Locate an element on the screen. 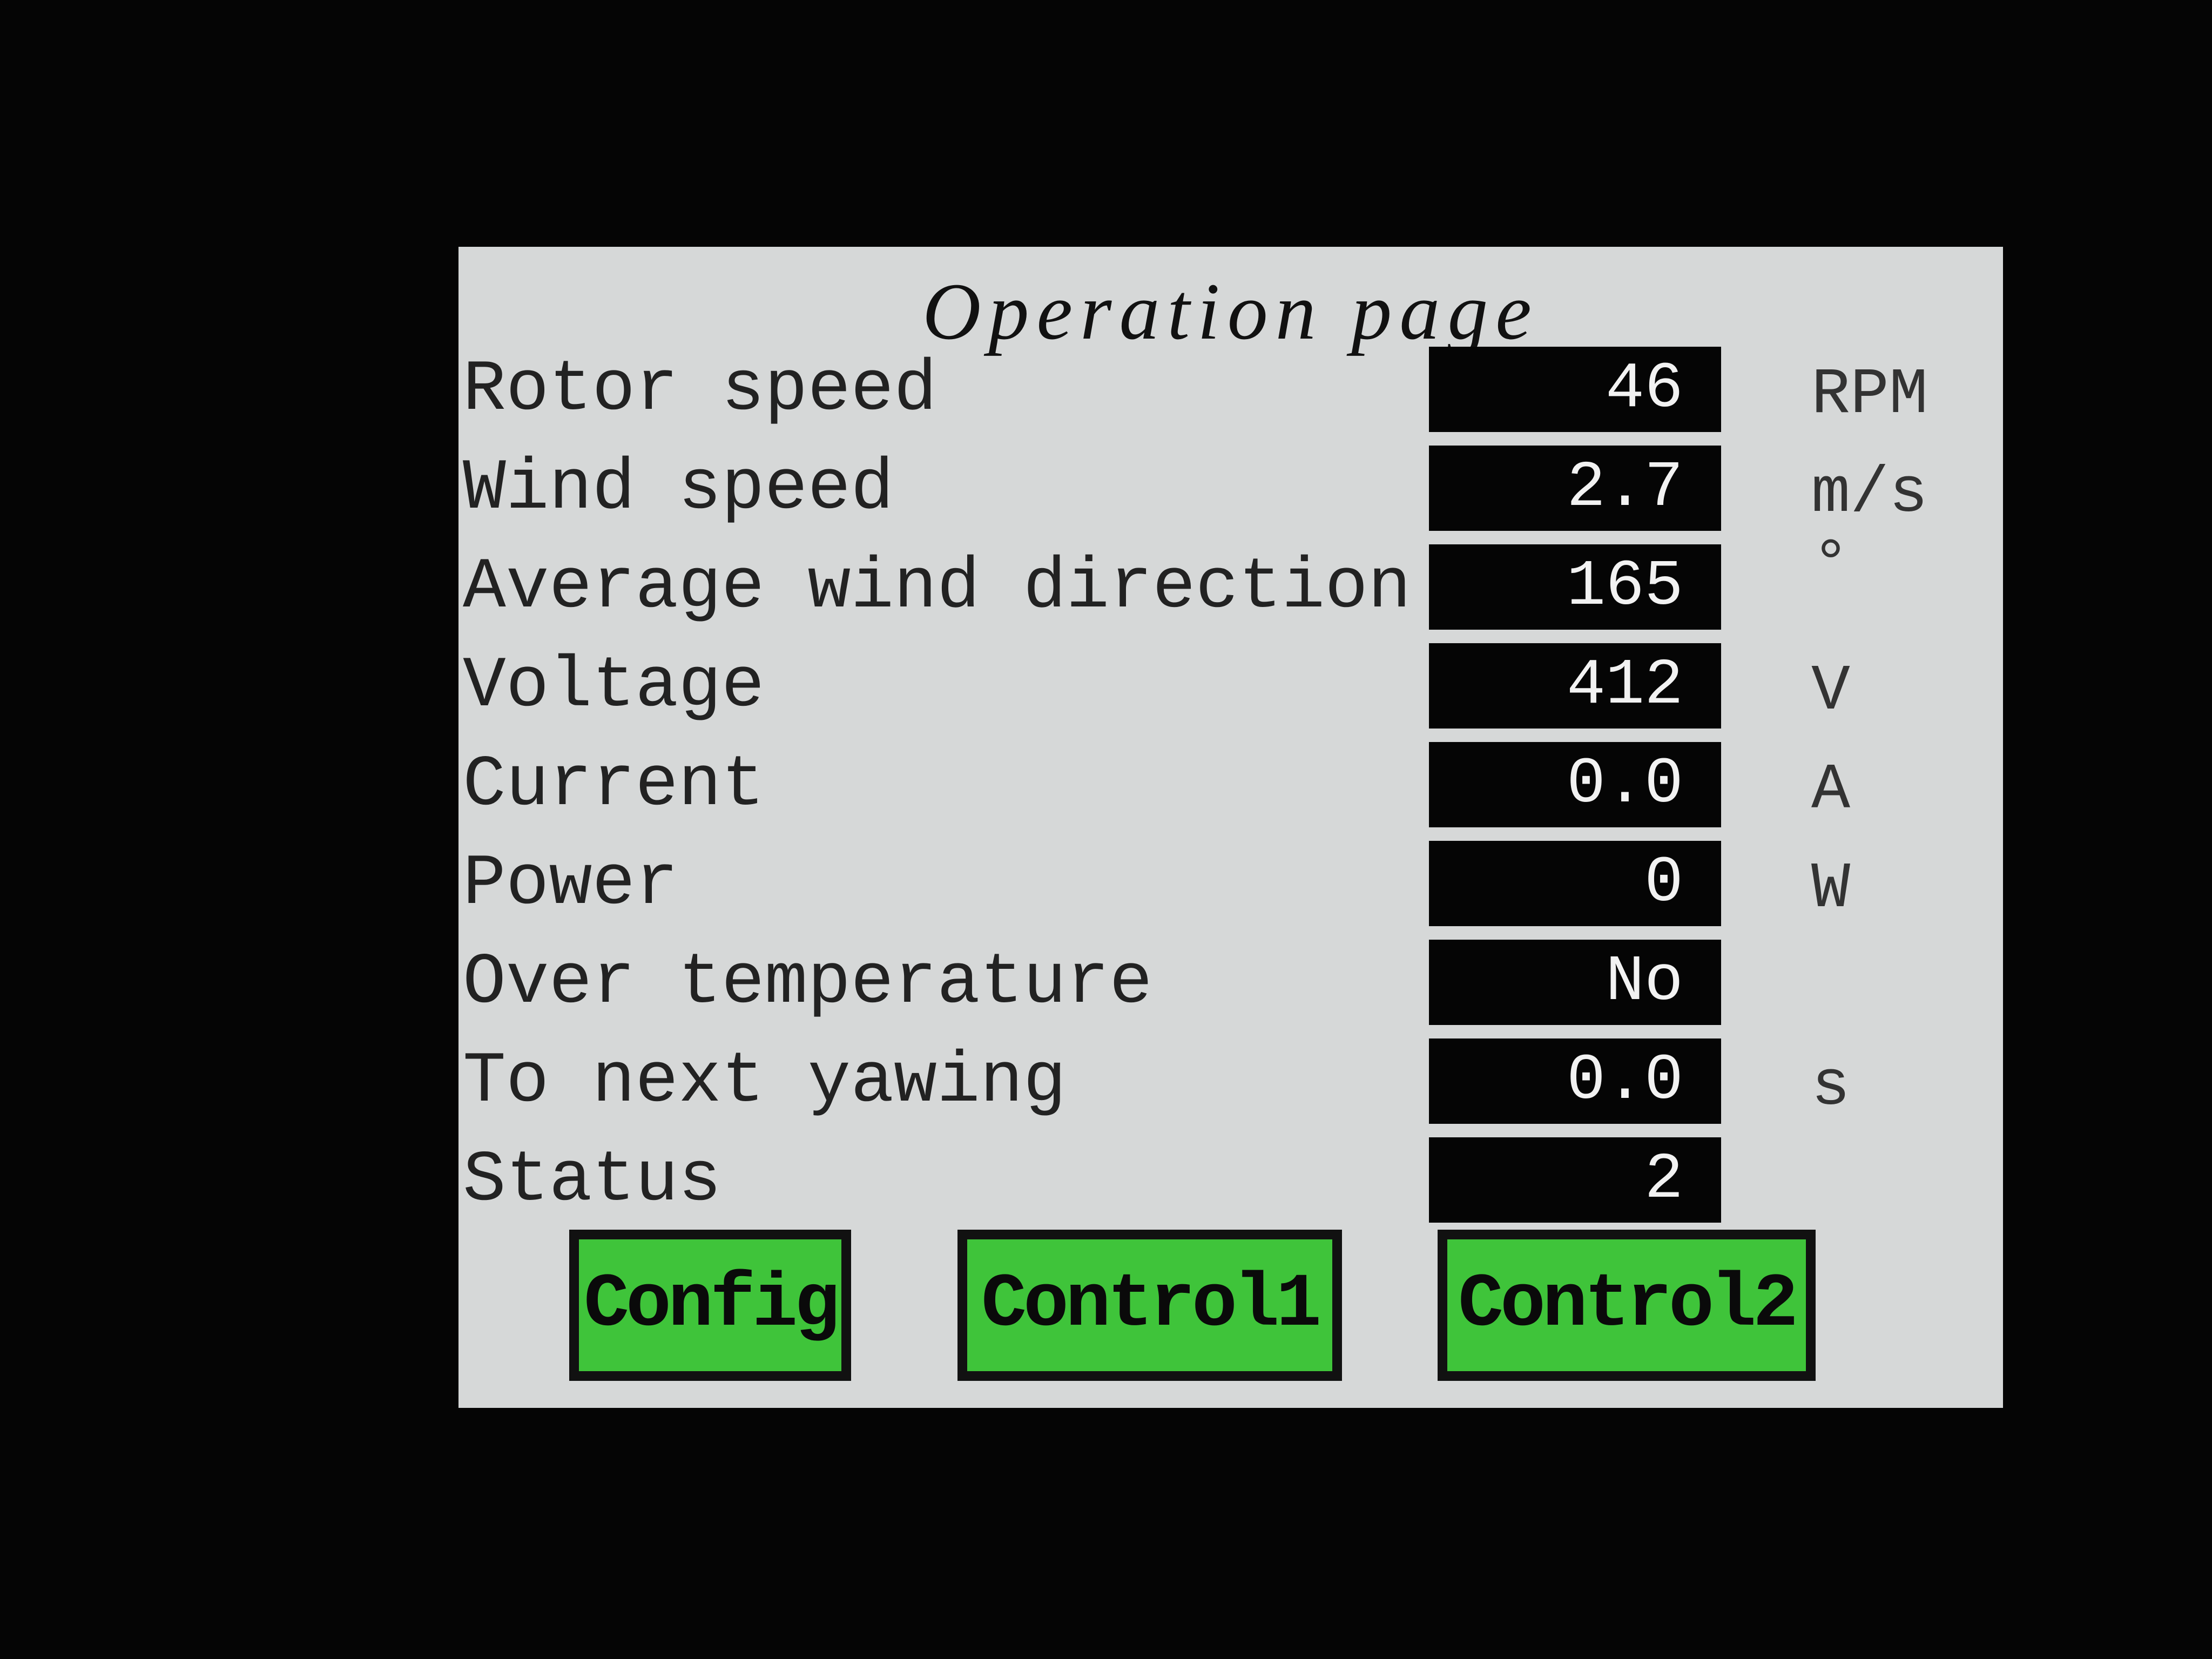 The height and width of the screenshot is (1659, 2212). field-label: Over temperature is located at coordinates (808, 982).